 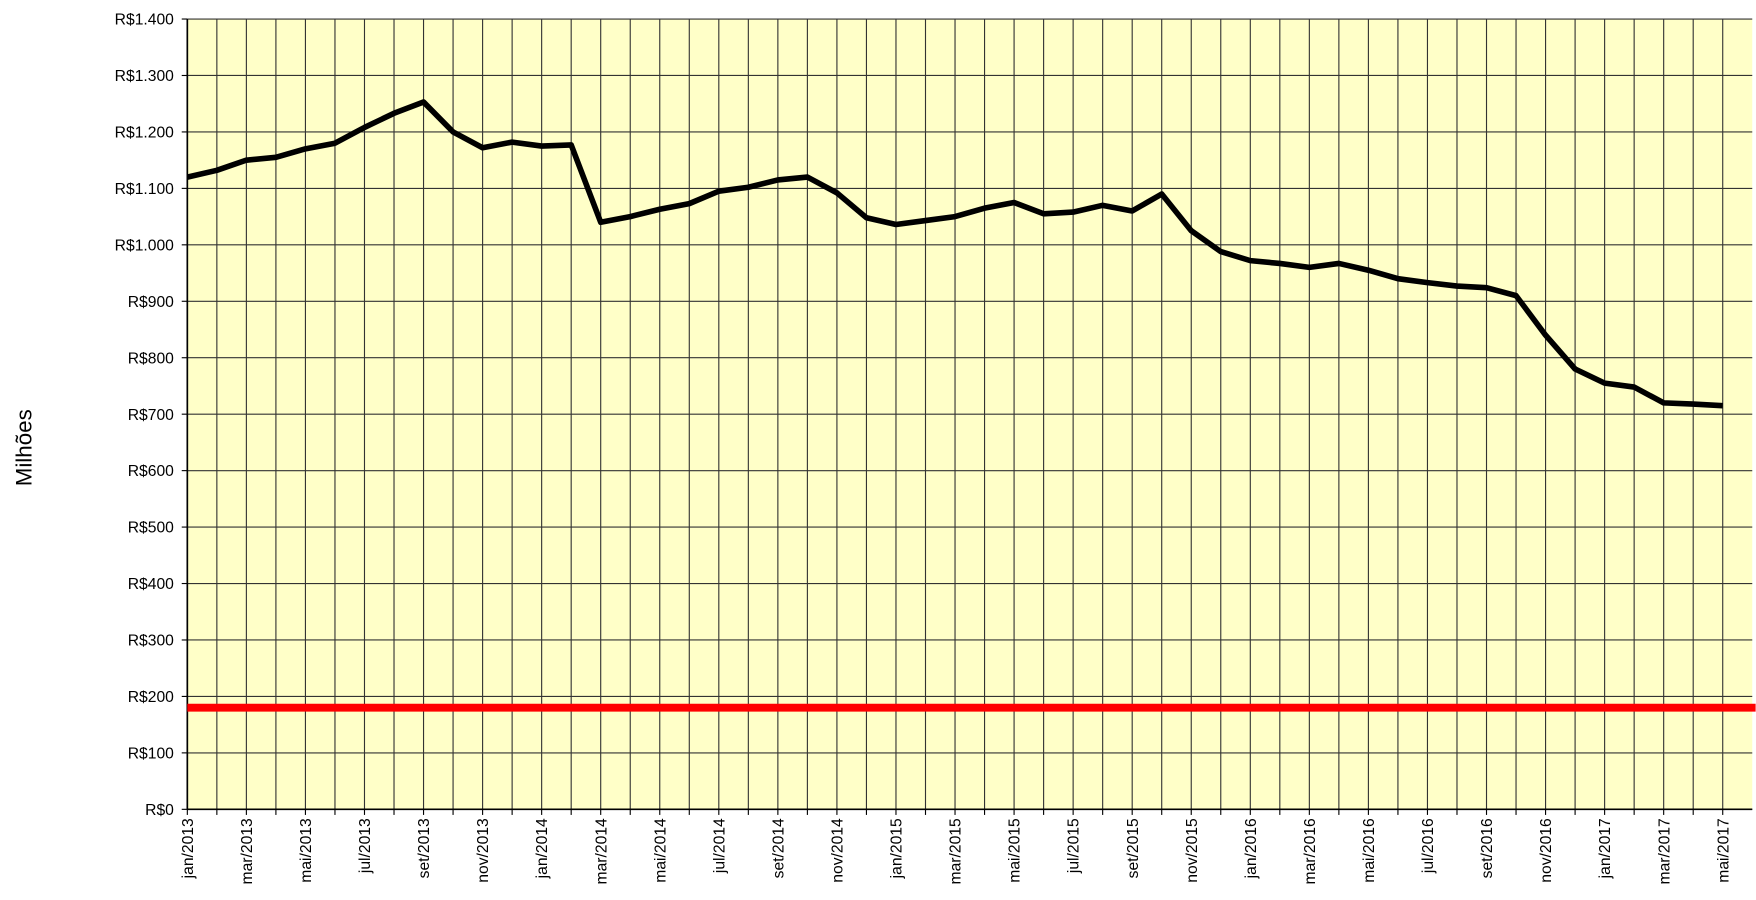 What do you see at coordinates (1192, 850) in the screenshot?
I see `x-tick-label: nov/2015` at bounding box center [1192, 850].